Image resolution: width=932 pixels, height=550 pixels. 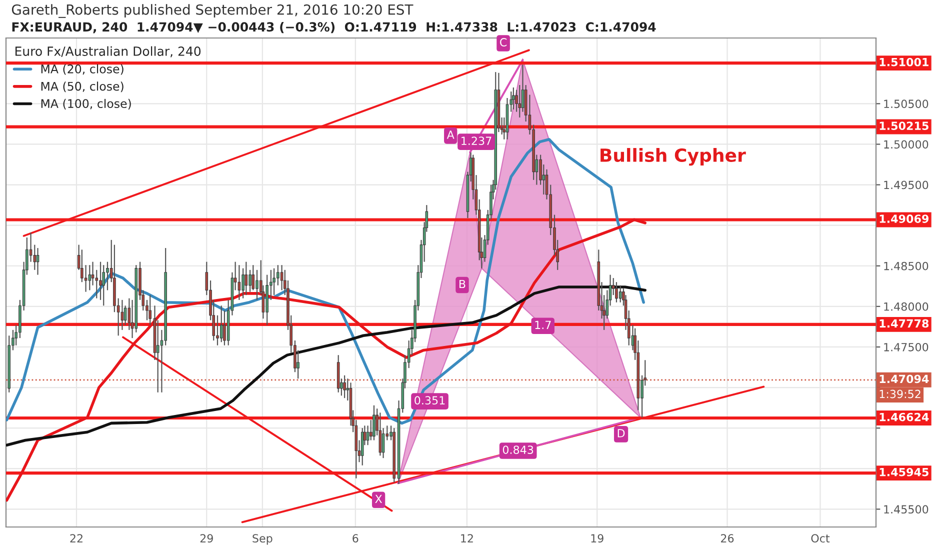 What do you see at coordinates (355, 538) in the screenshot?
I see `x-tick-label: 6` at bounding box center [355, 538].